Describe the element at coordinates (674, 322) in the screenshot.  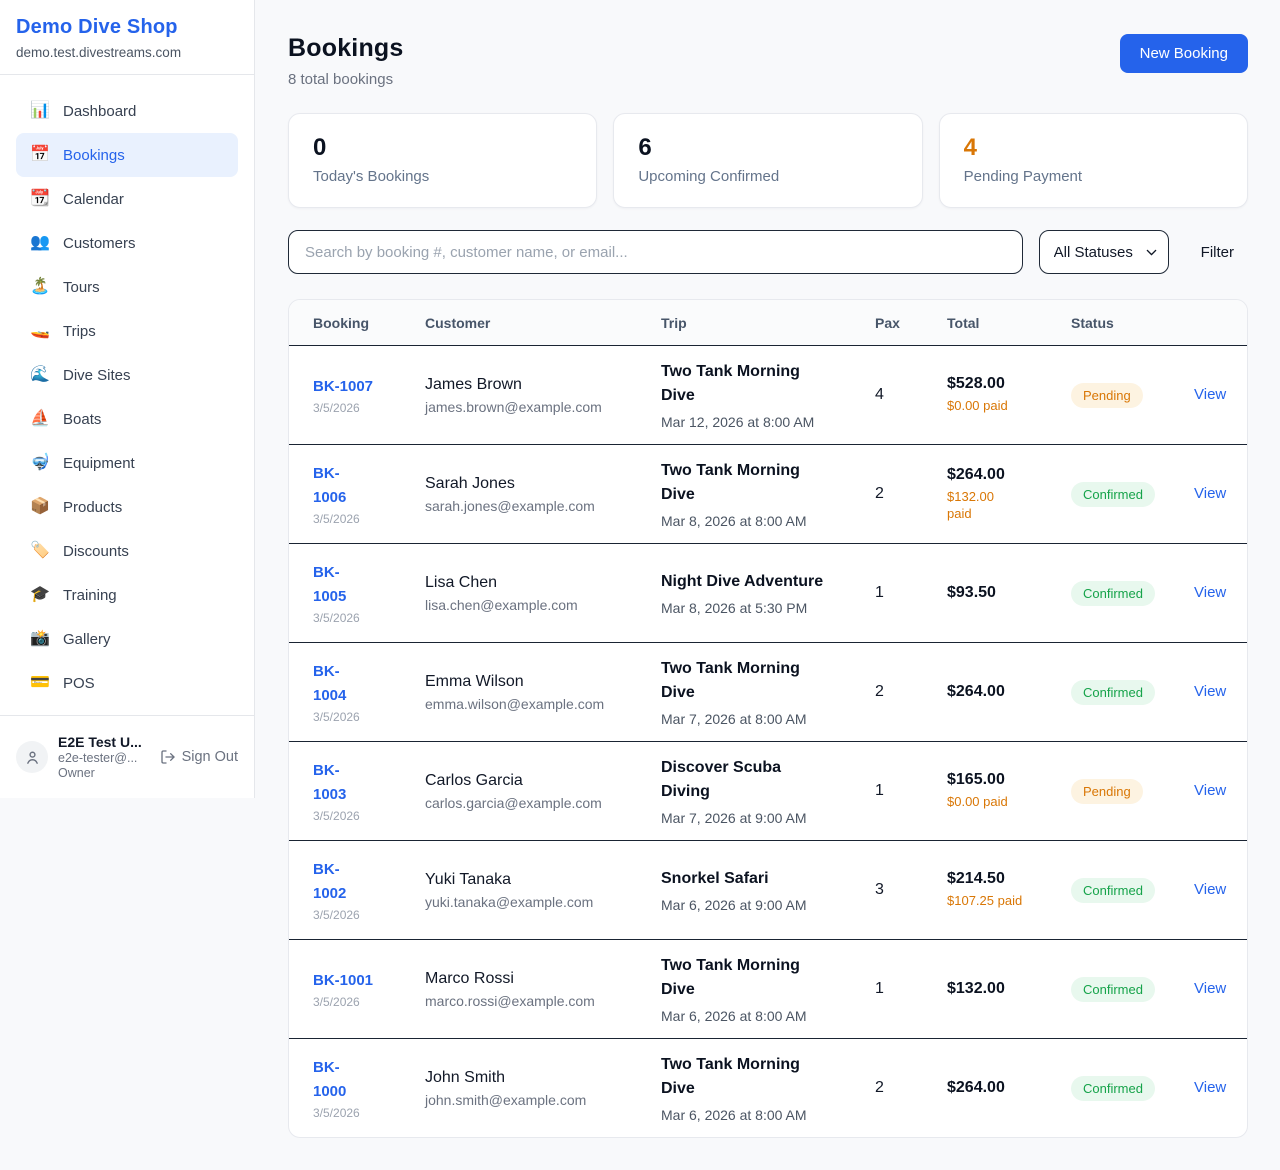
I see `column-header-trip: Trip` at that location.